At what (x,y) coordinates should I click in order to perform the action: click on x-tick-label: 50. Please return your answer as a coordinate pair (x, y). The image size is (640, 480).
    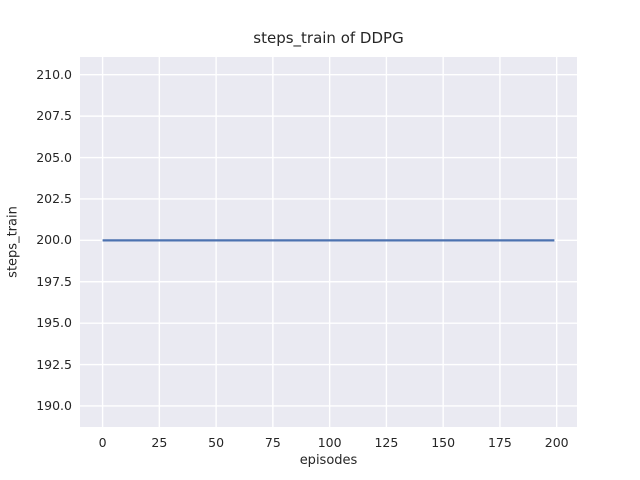
    Looking at the image, I should click on (216, 442).